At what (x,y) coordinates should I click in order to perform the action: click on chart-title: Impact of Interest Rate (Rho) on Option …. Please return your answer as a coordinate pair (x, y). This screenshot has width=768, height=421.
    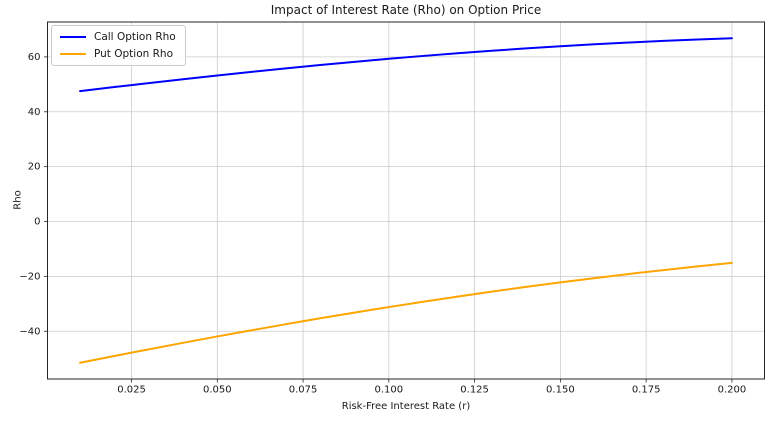
    Looking at the image, I should click on (406, 10).